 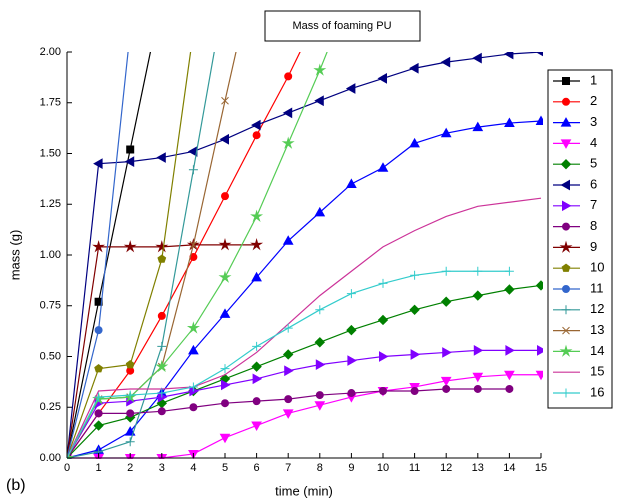 I want to click on x-tick-label: 15, so click(x=541, y=468).